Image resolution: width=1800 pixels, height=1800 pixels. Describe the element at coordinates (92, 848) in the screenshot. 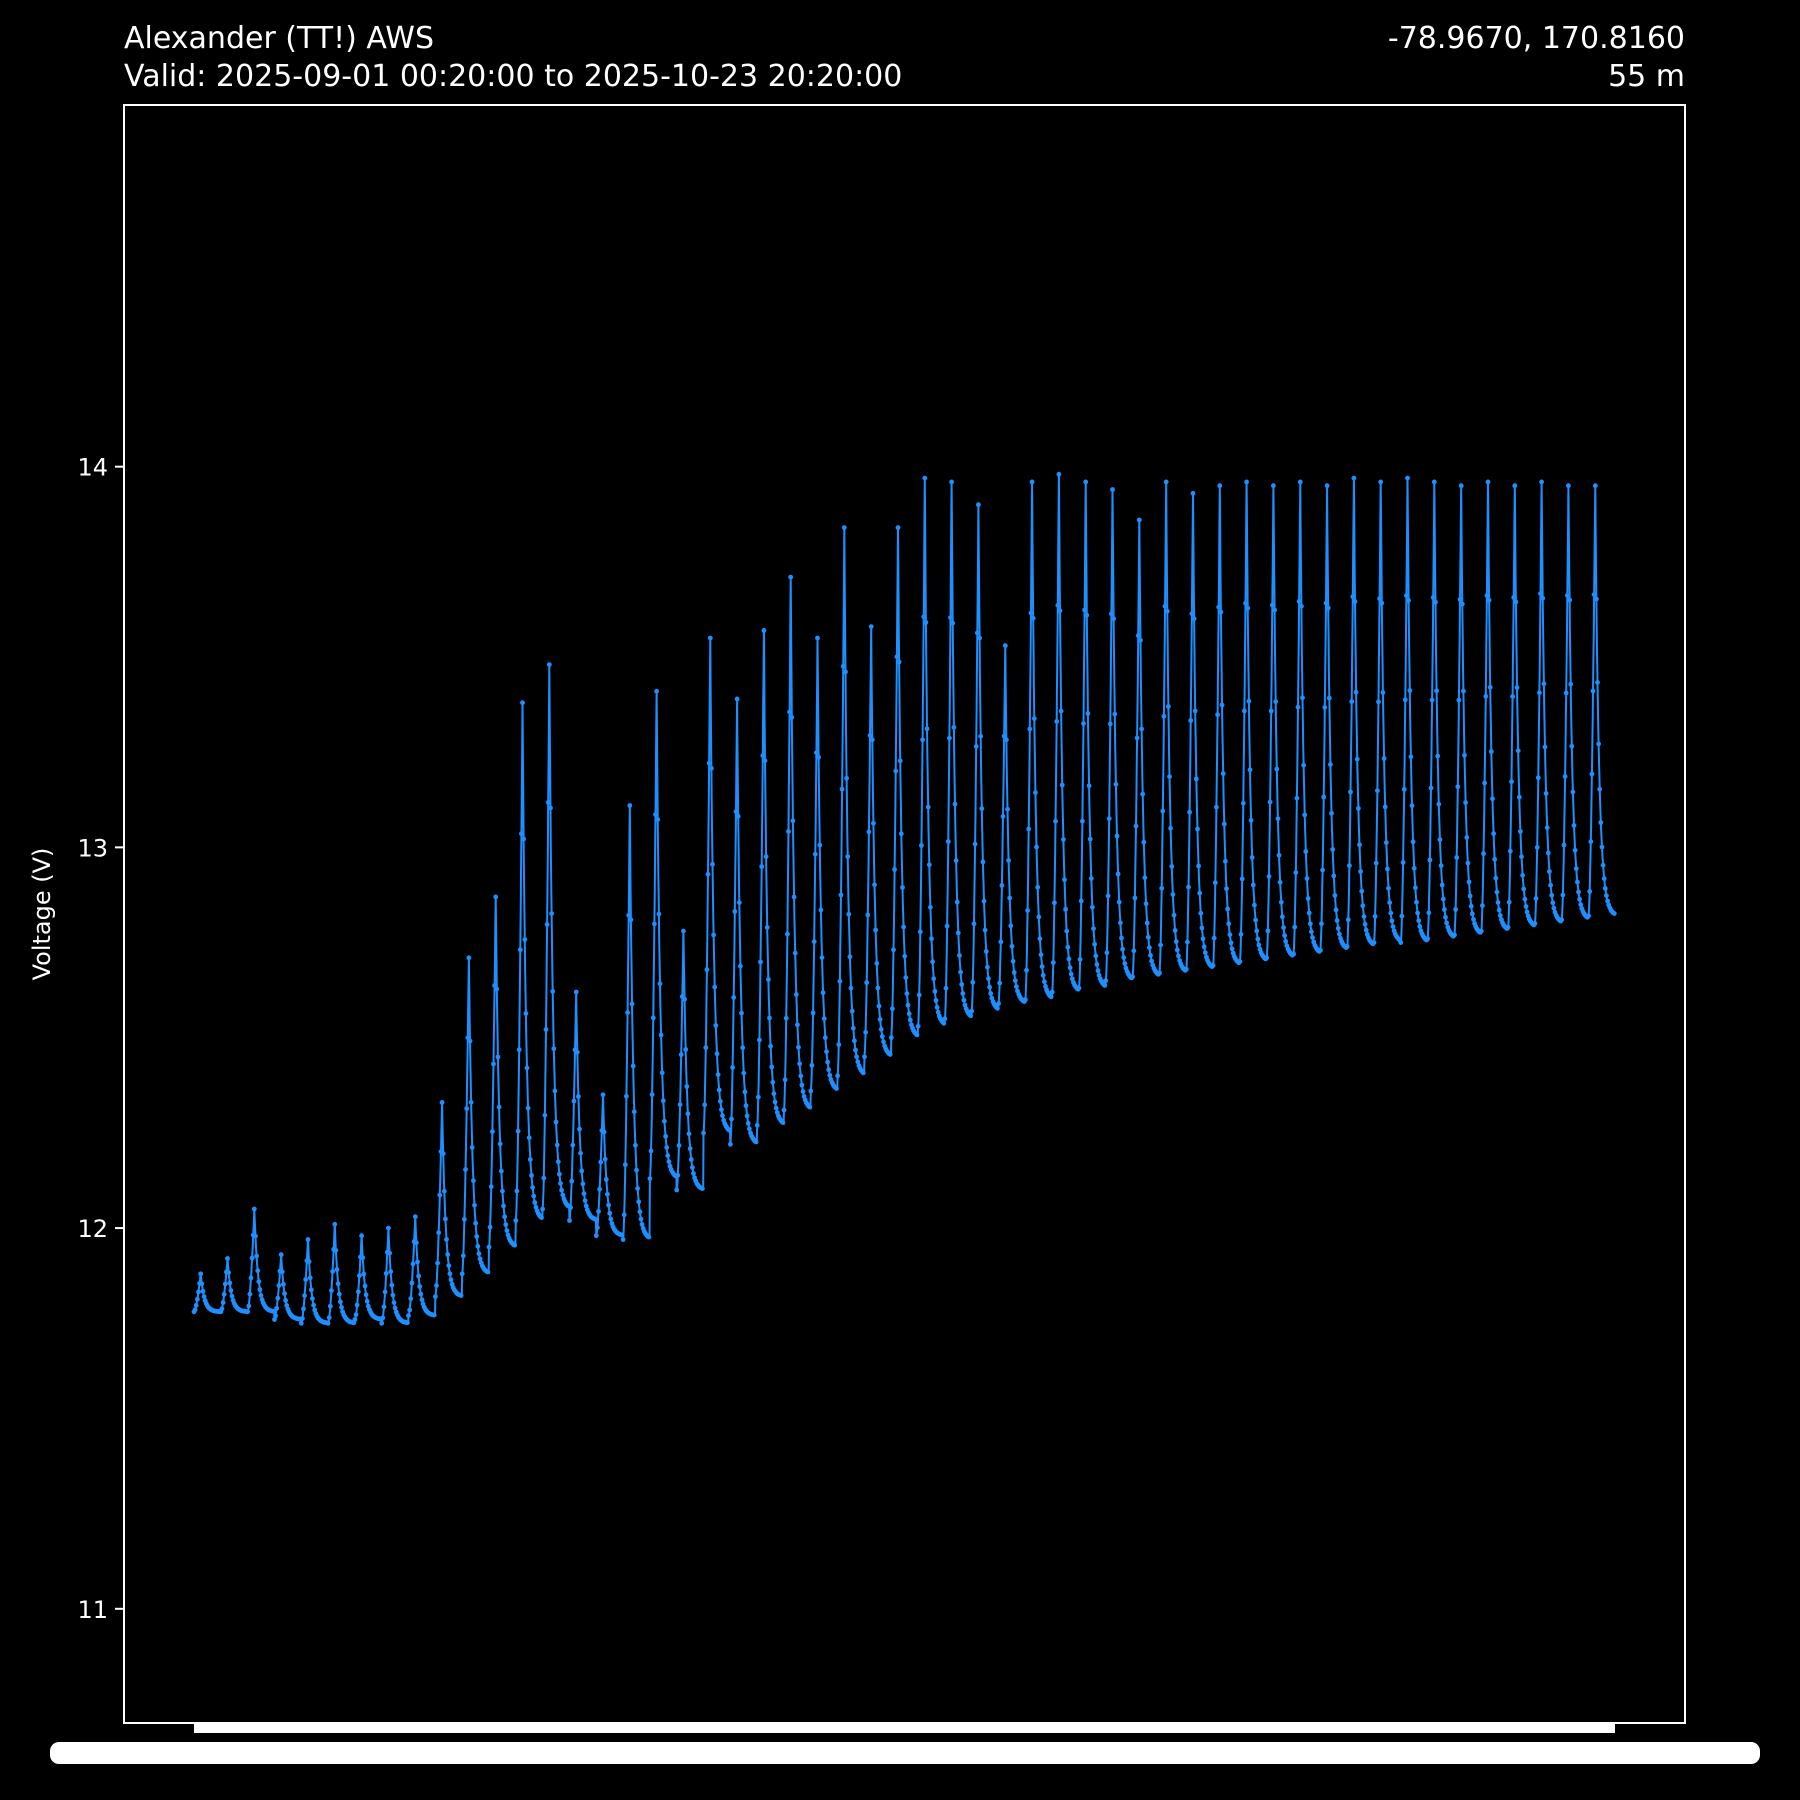

I see `y-tick-label: 13` at that location.